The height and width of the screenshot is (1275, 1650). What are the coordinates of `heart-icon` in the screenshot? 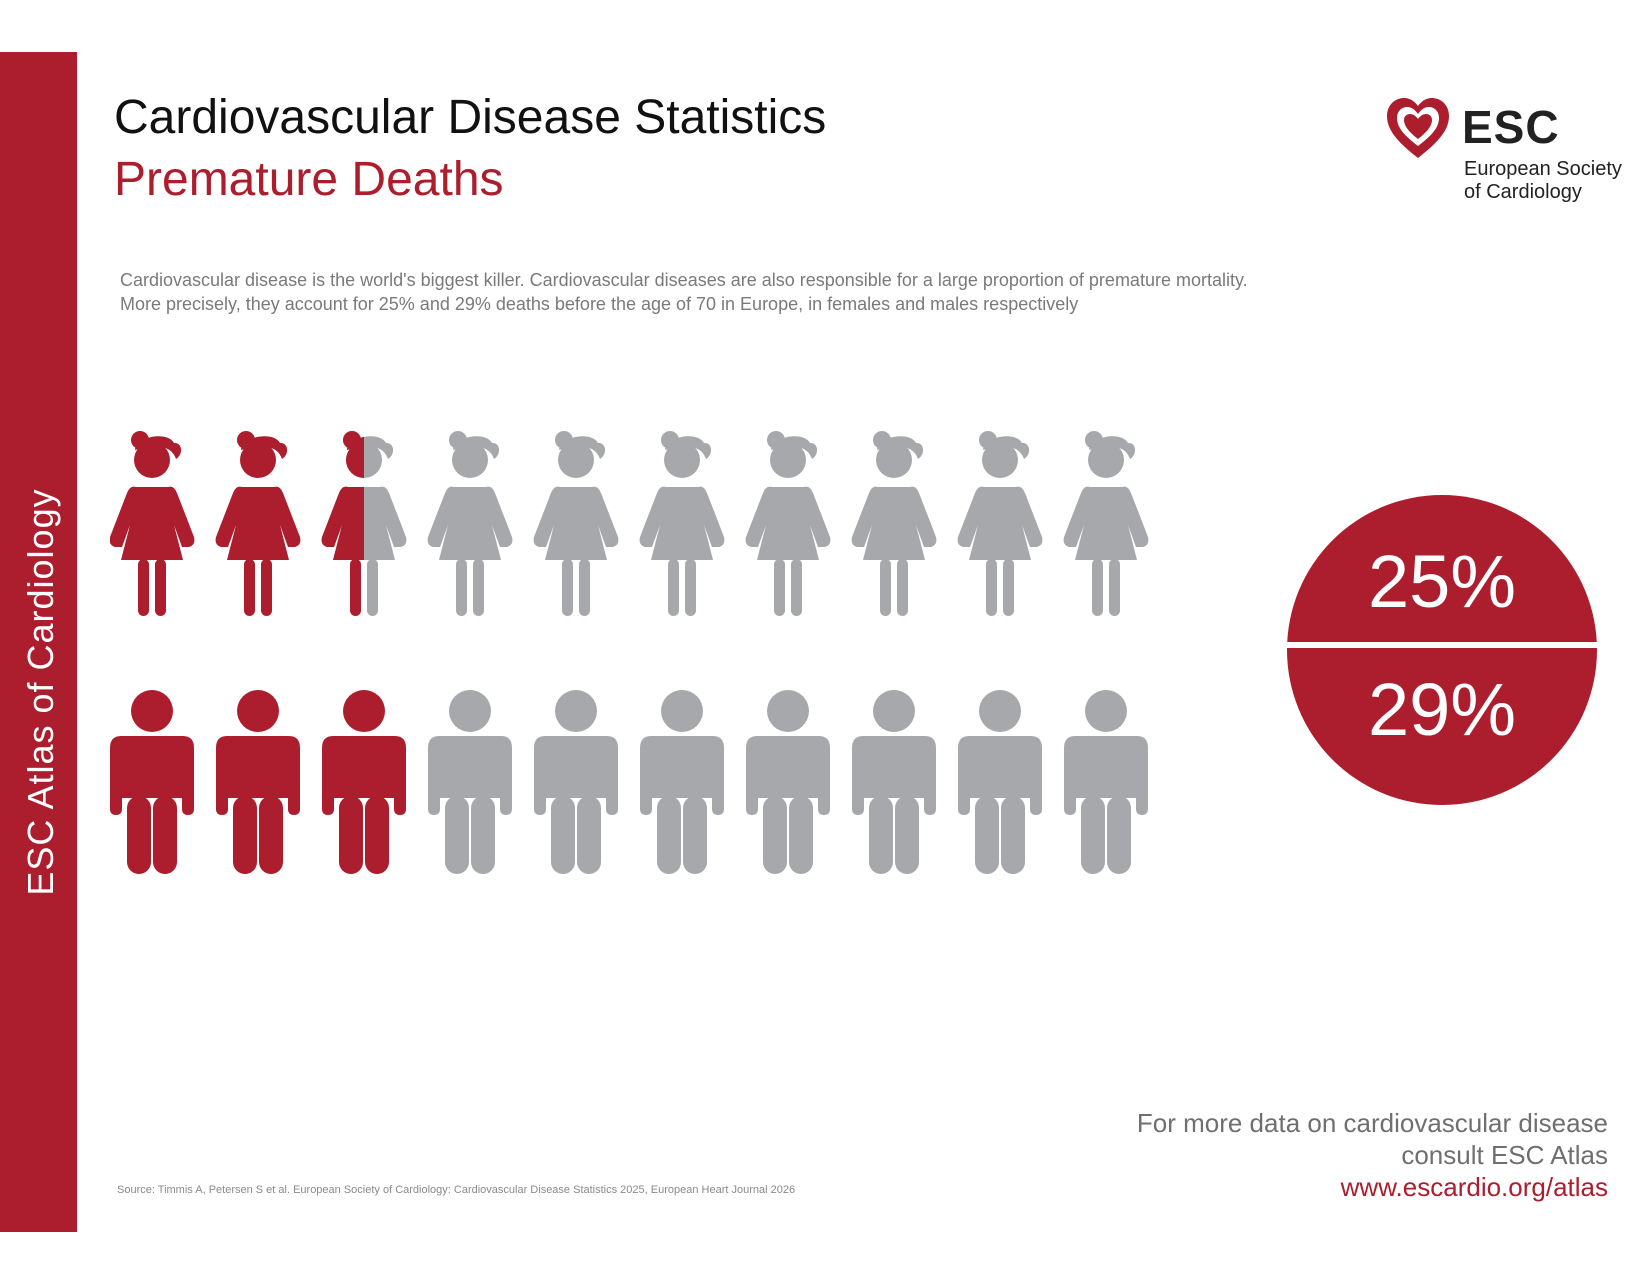 It's located at (1418, 128).